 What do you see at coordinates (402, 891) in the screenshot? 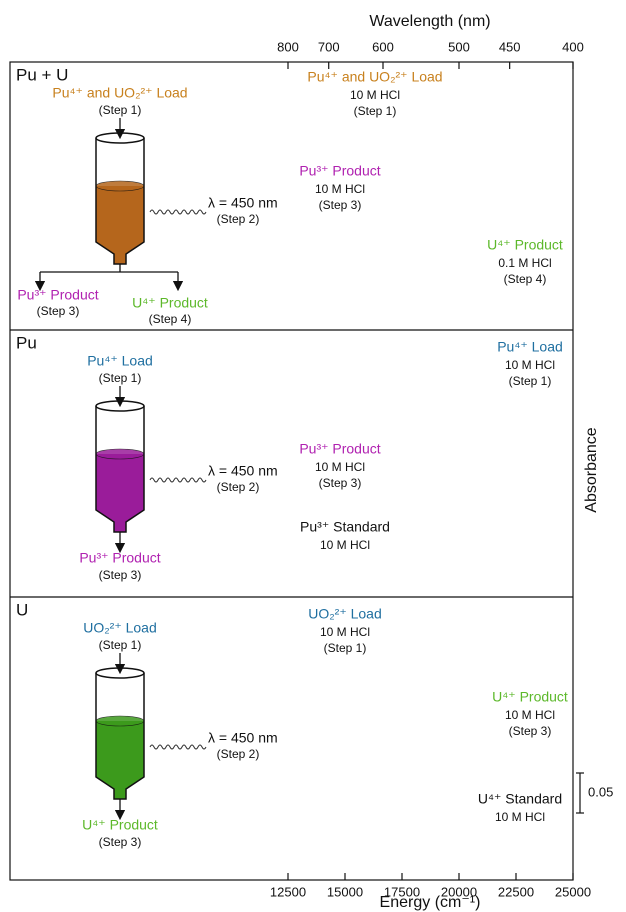
I see `x-tick-label: 17500` at bounding box center [402, 891].